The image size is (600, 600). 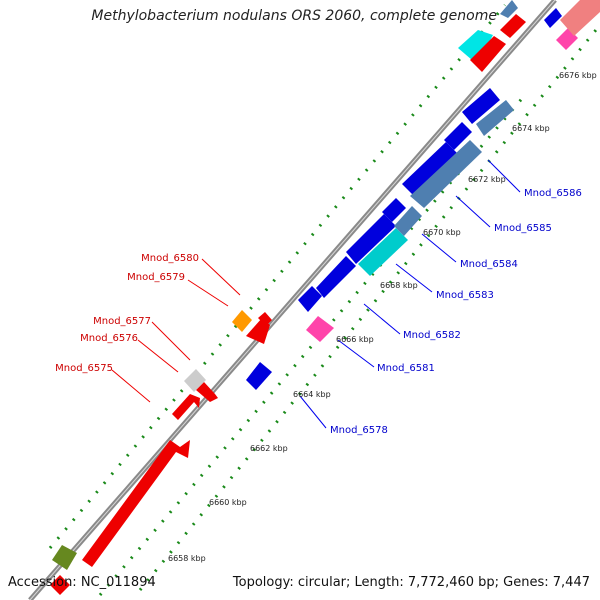 What do you see at coordinates (122, 321) in the screenshot?
I see `gene-label-mnod-6577: Mnod_6577` at bounding box center [122, 321].